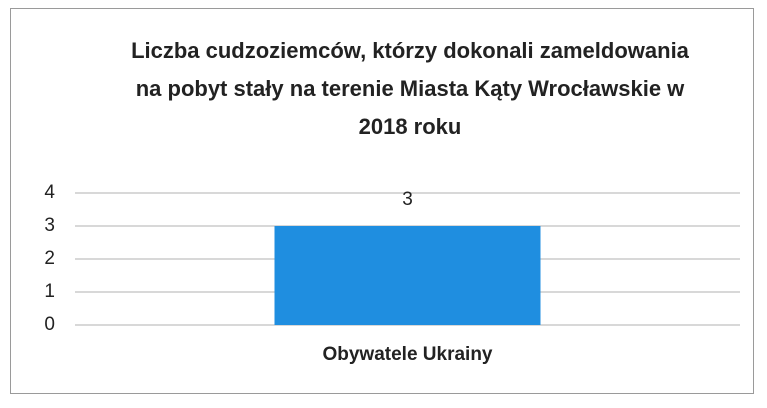 This screenshot has height=408, width=767. What do you see at coordinates (407, 275) in the screenshot?
I see `bar` at bounding box center [407, 275].